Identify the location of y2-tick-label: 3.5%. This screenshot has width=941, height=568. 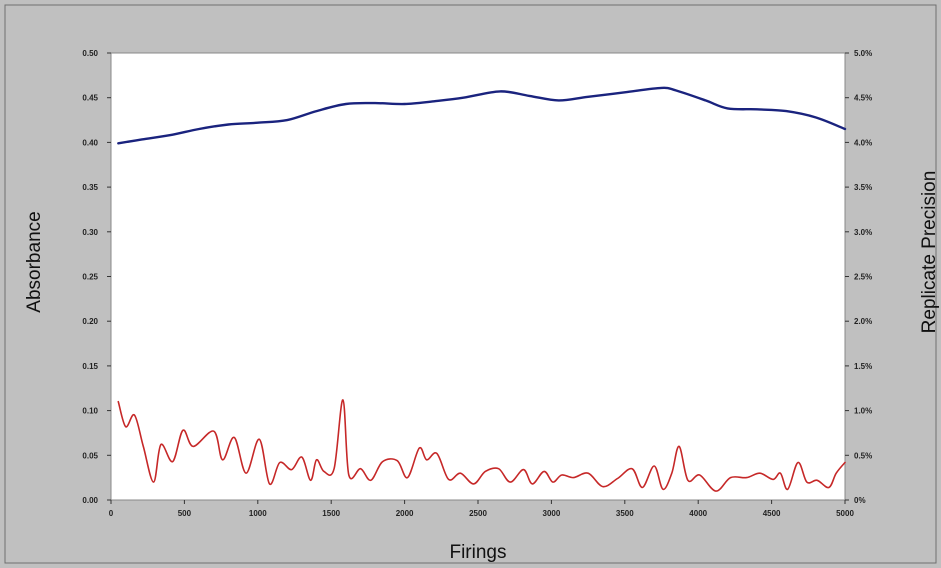
(863, 187).